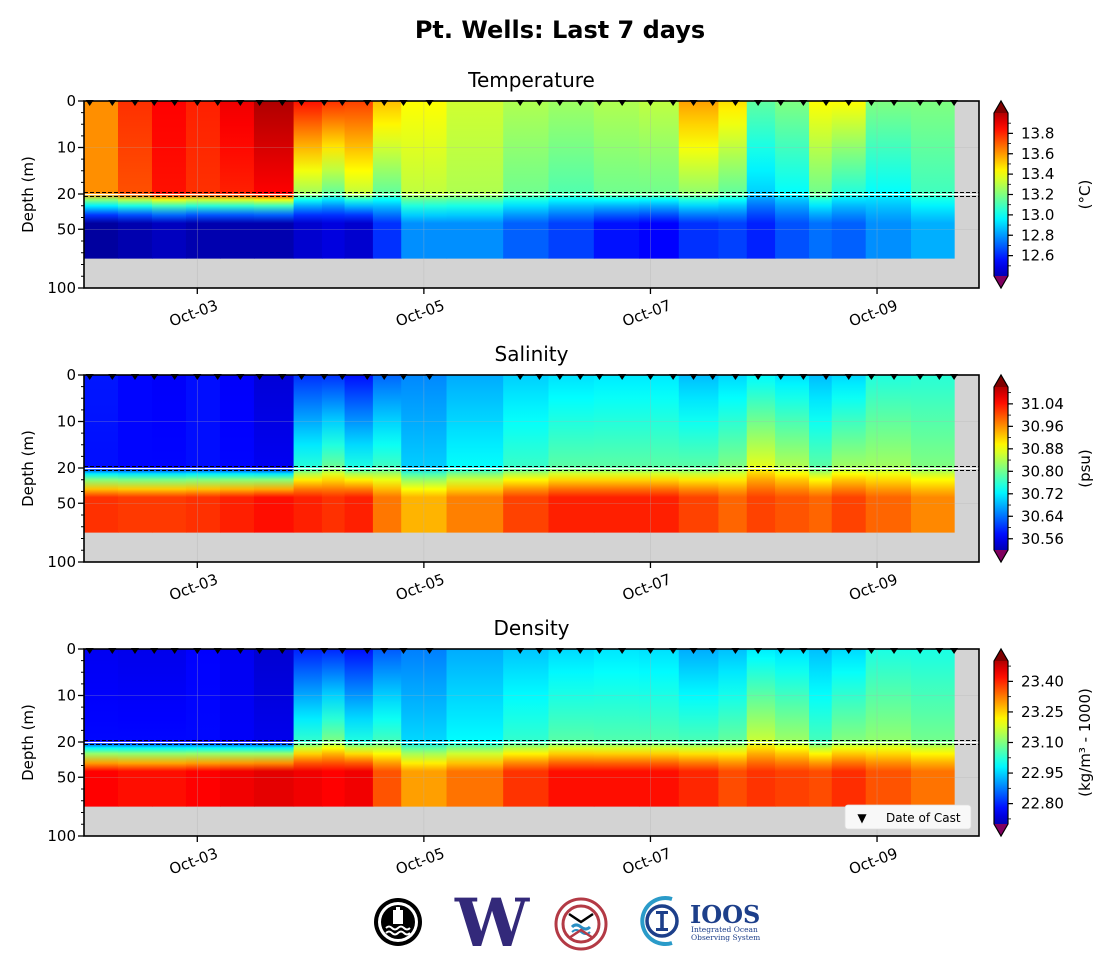 Image resolution: width=1120 pixels, height=960 pixels. Describe the element at coordinates (531, 628) in the screenshot. I see `panel-title-density: Density` at that location.